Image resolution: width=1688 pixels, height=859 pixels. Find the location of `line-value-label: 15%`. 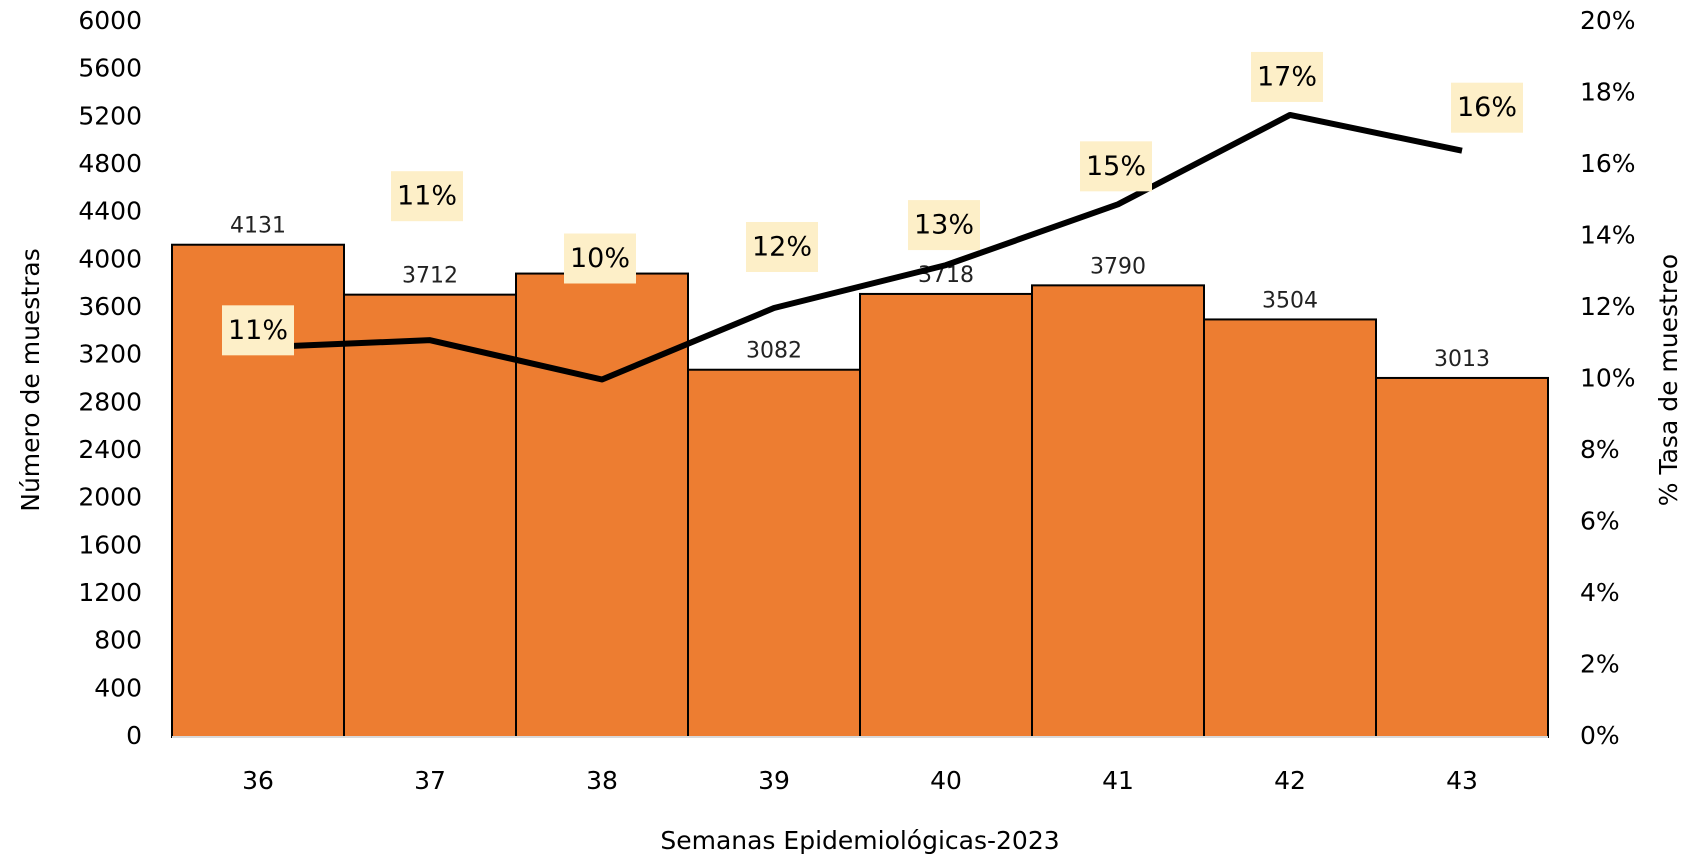

line-value-label: 15% is located at coordinates (1116, 166).